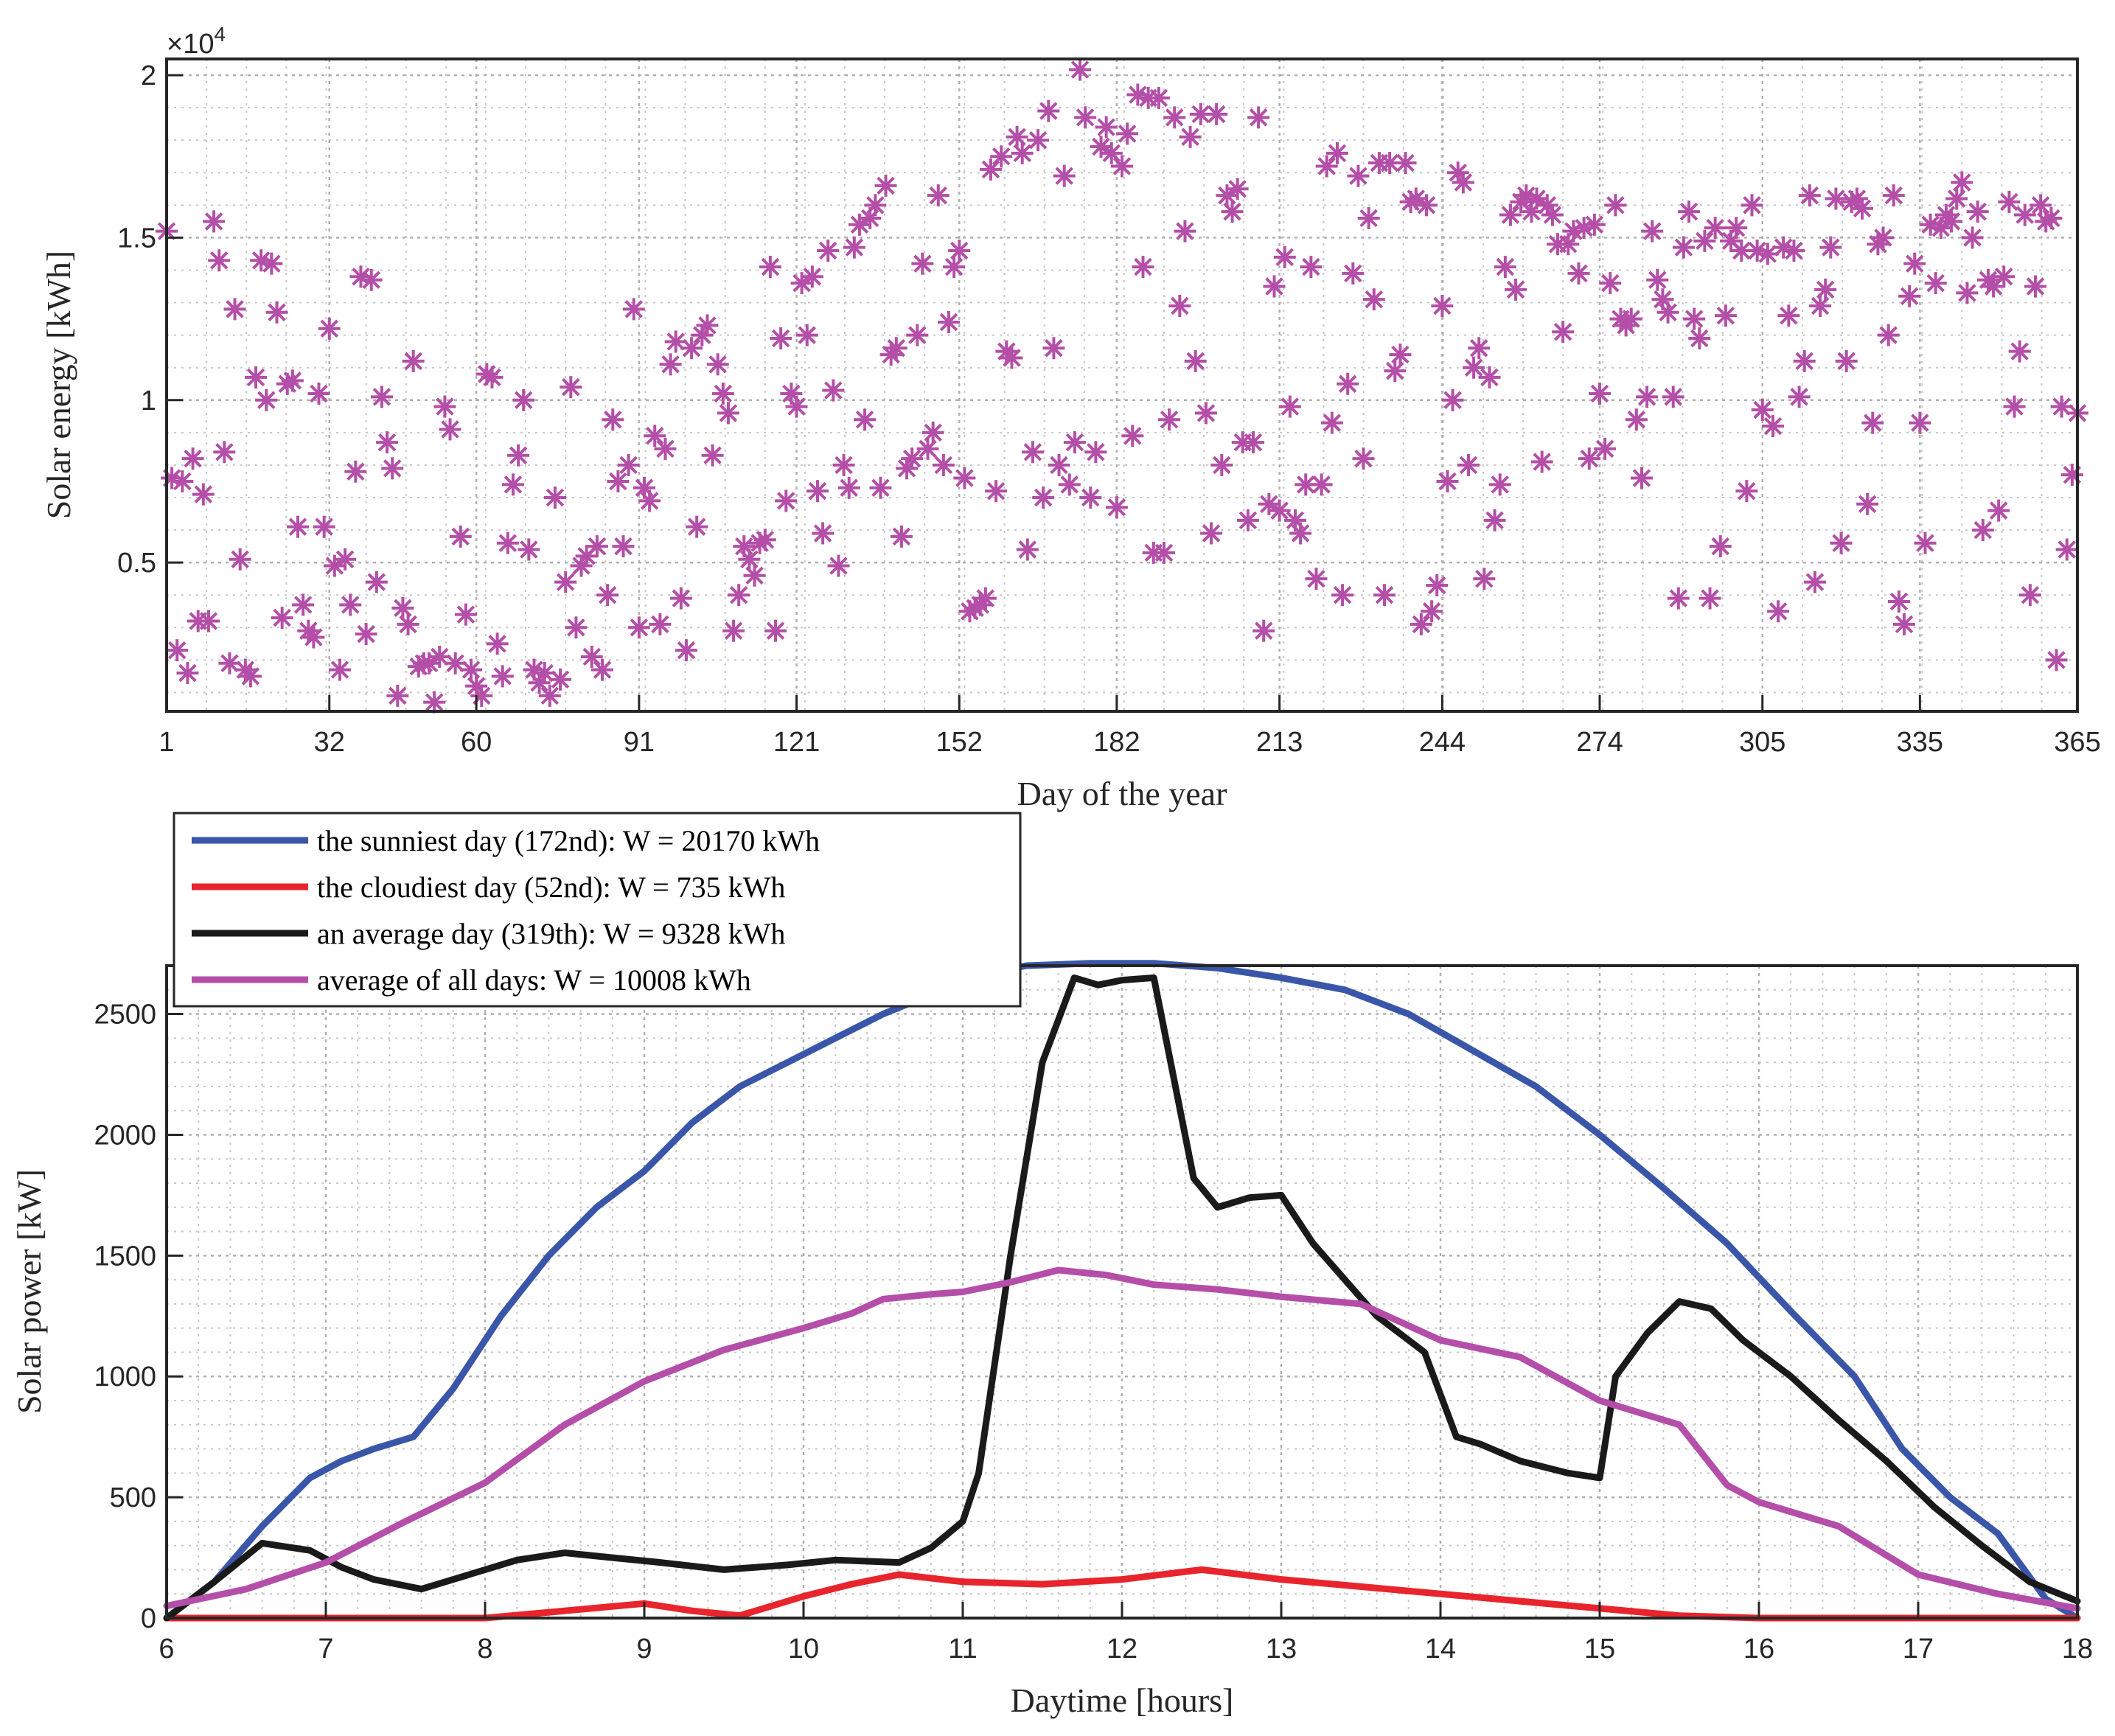  I want to click on legend-label-average-day: an average day (319th): W = 9328 kWh, so click(551, 933).